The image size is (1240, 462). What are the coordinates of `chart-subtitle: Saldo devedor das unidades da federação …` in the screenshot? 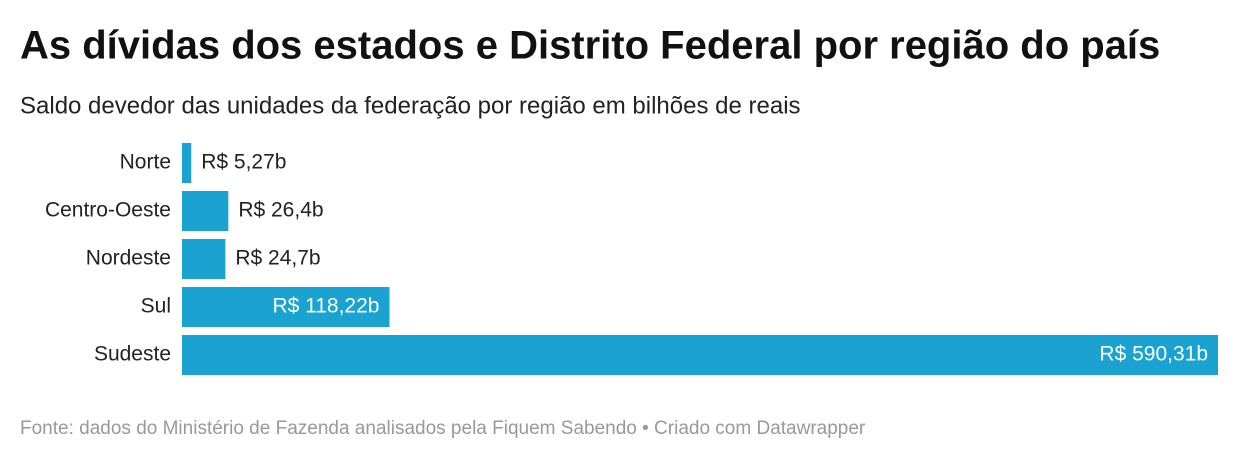 It's located at (410, 105).